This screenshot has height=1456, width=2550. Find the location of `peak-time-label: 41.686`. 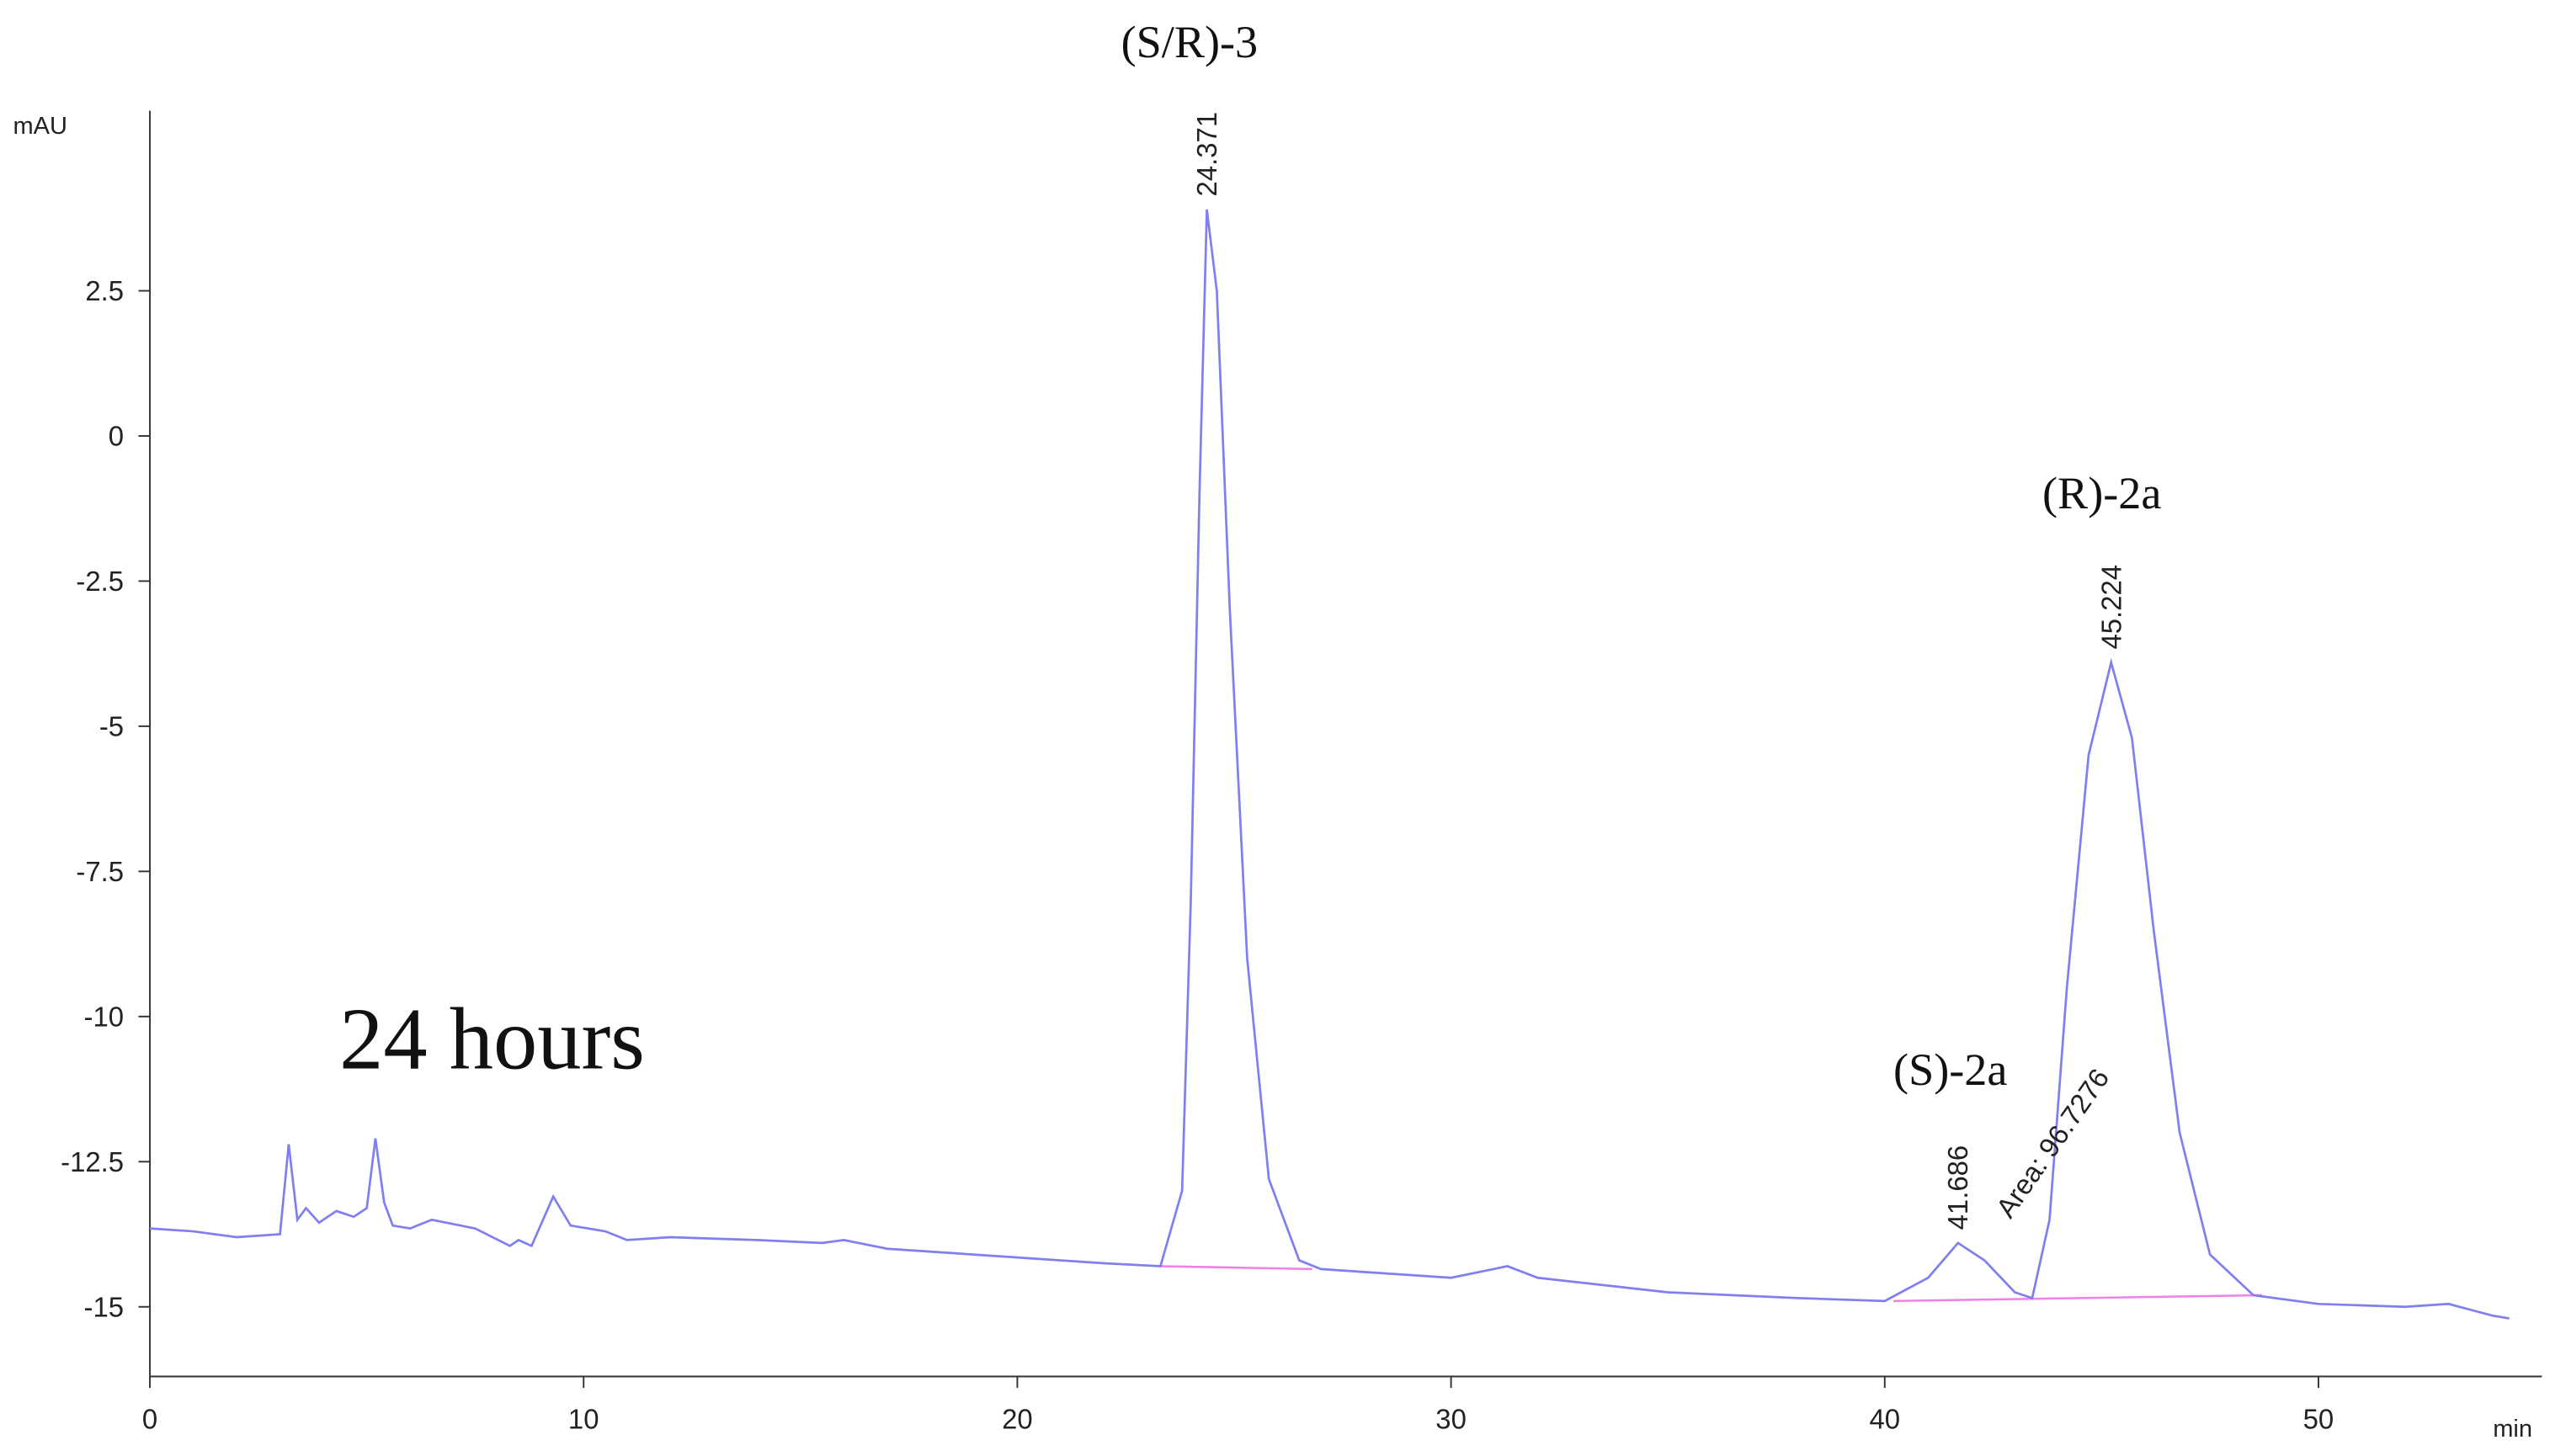

peak-time-label: 41.686 is located at coordinates (1957, 1187).